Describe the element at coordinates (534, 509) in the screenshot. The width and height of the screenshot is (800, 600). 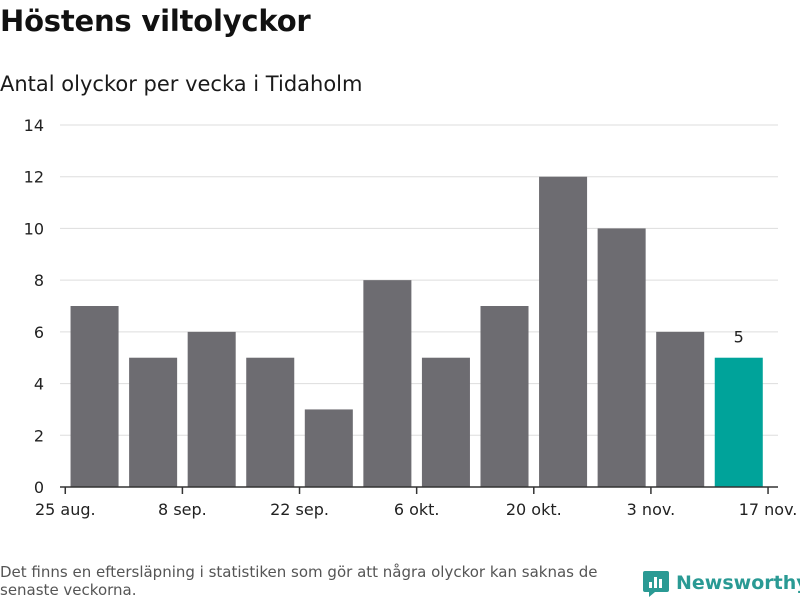
I see `x-tick-label: 20 okt.` at that location.